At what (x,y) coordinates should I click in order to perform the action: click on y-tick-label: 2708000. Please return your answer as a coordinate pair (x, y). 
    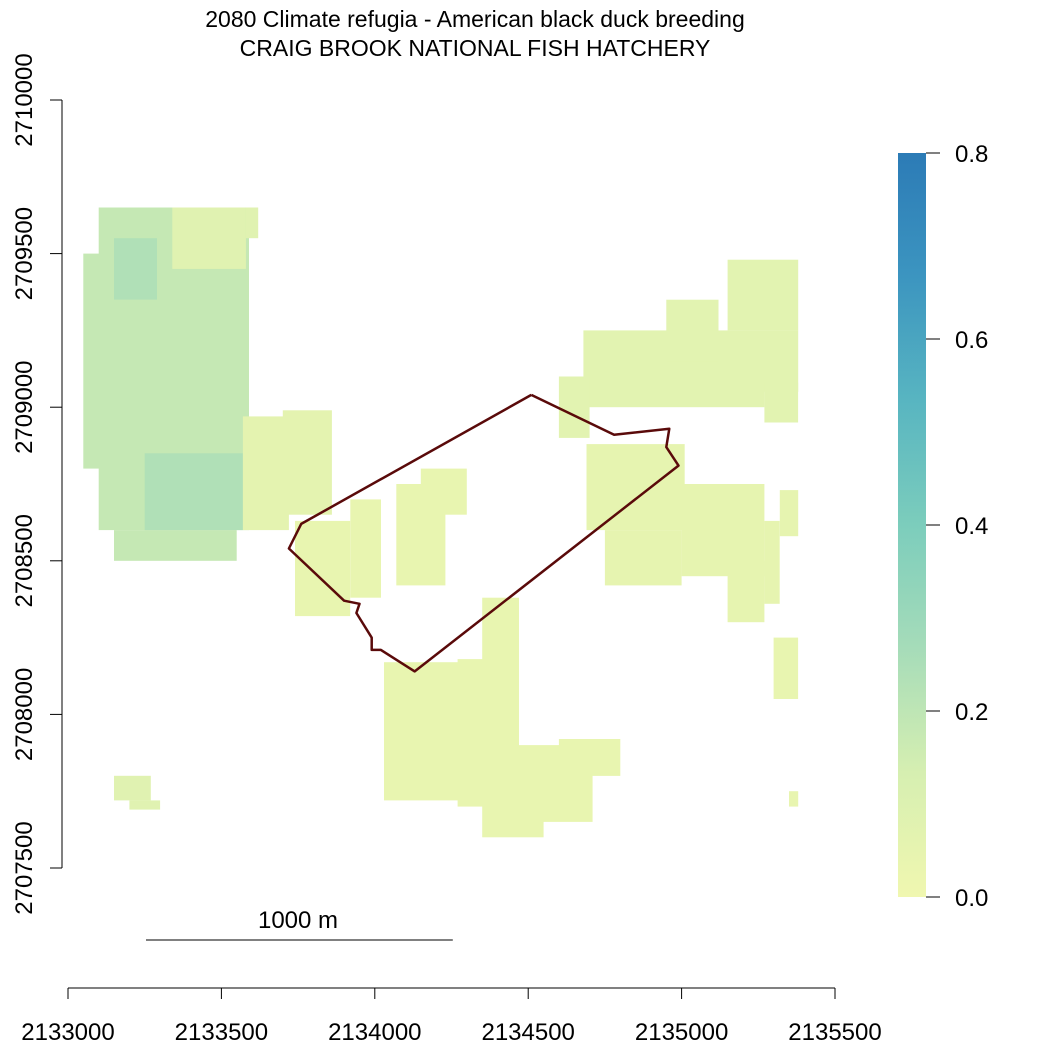
    Looking at the image, I should click on (24, 714).